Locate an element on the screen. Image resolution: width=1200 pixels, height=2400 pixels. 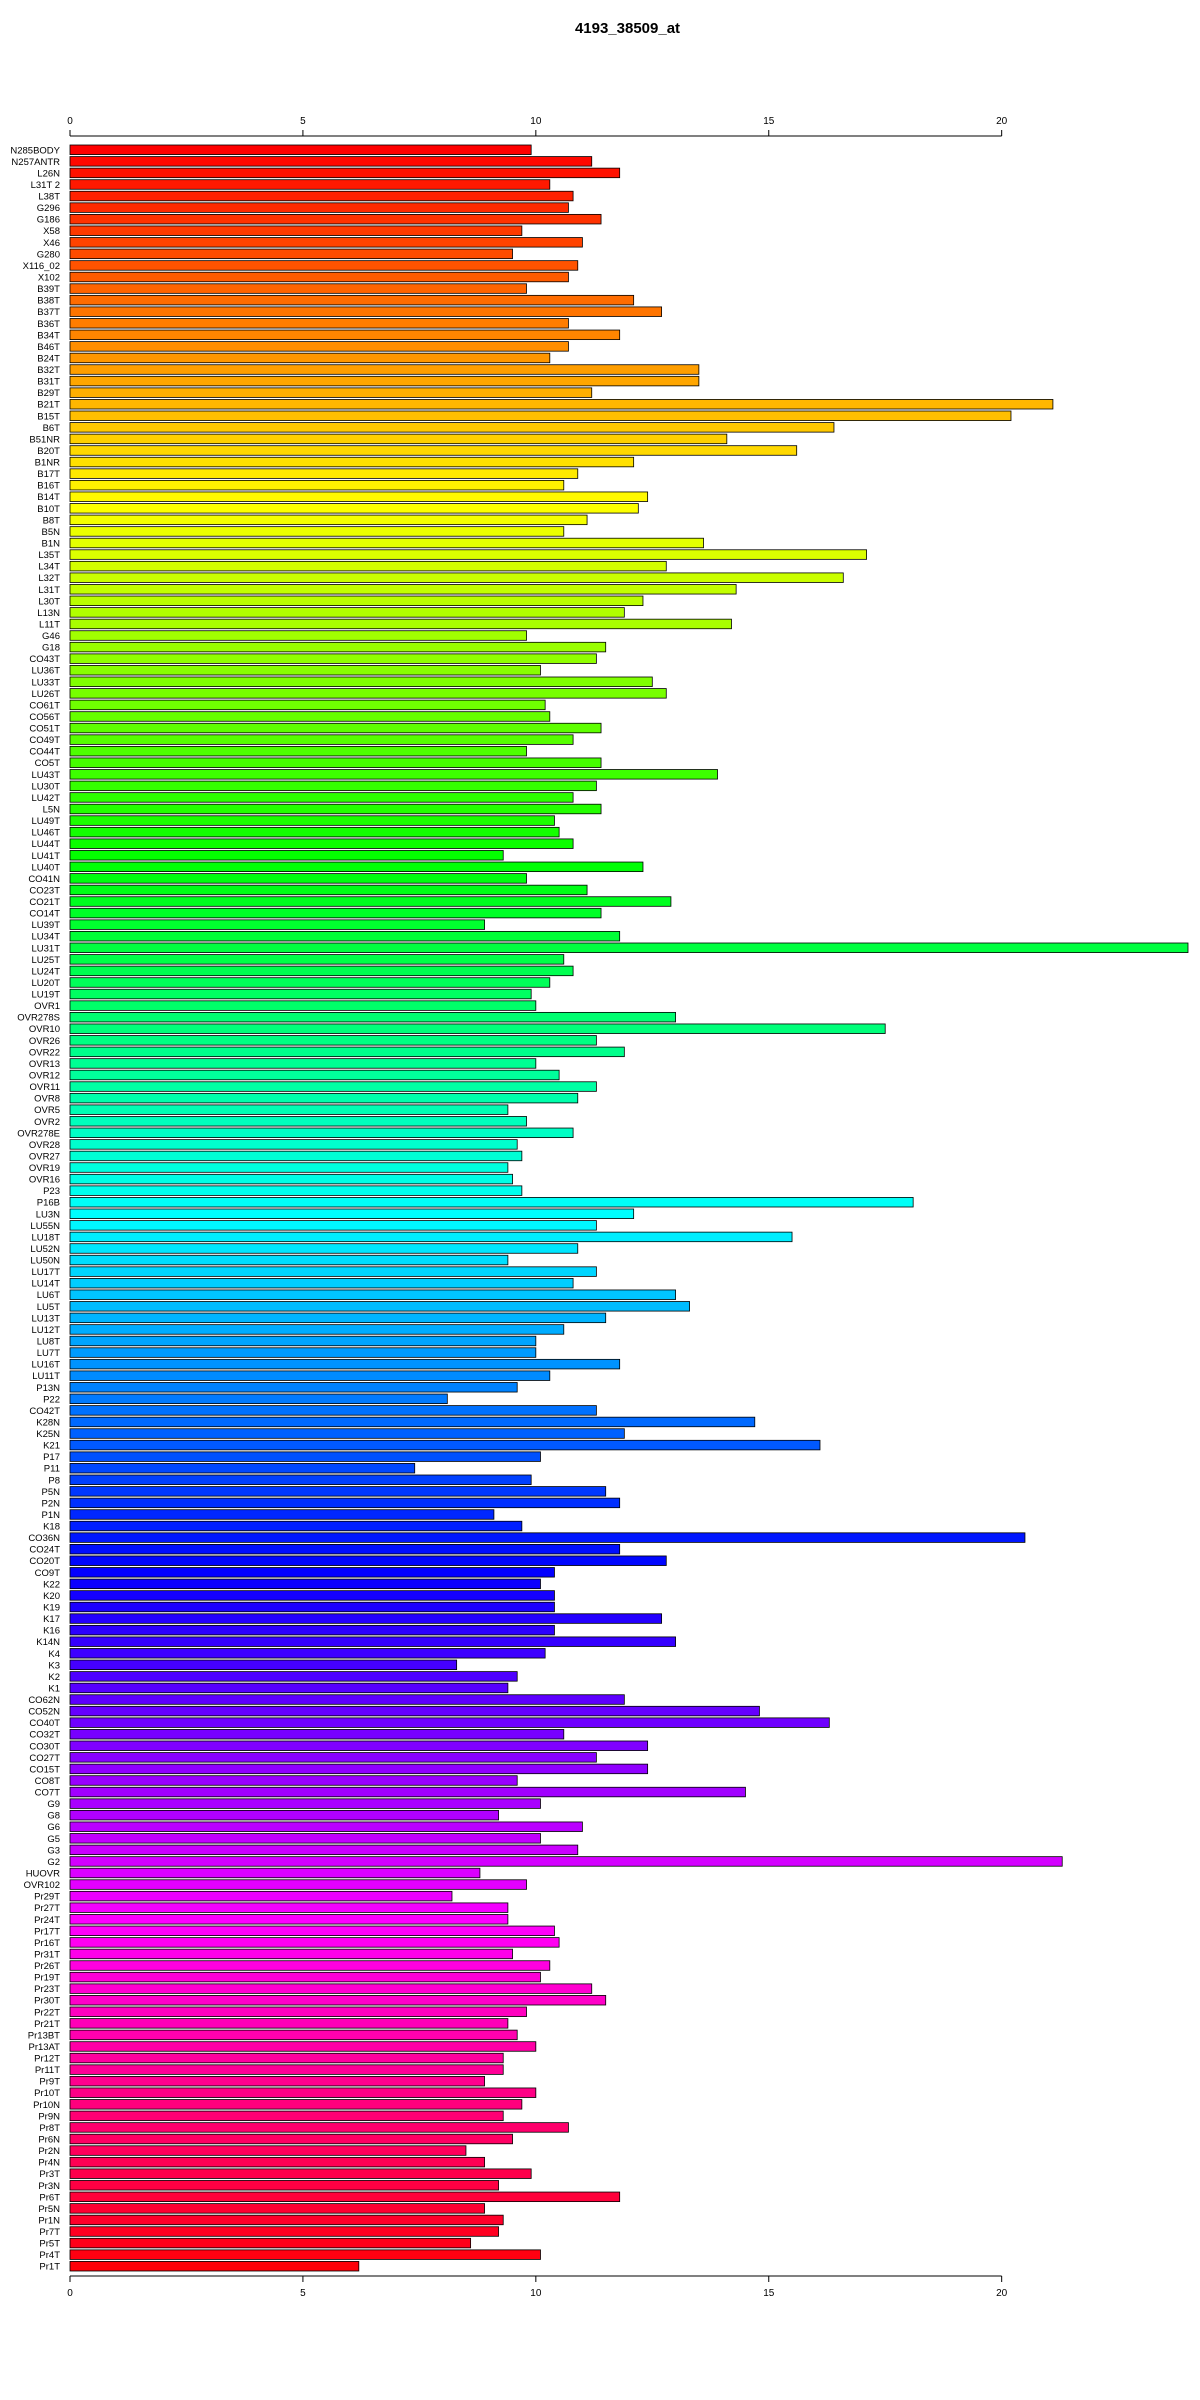
category-label-139: CO30T is located at coordinates (44, 1746).